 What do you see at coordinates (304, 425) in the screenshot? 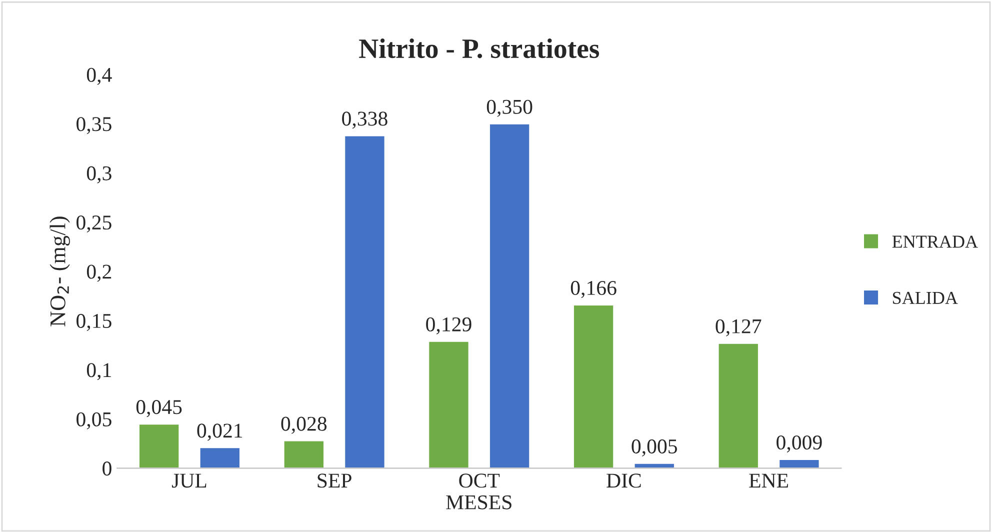
I see `data-label: 0,028` at bounding box center [304, 425].